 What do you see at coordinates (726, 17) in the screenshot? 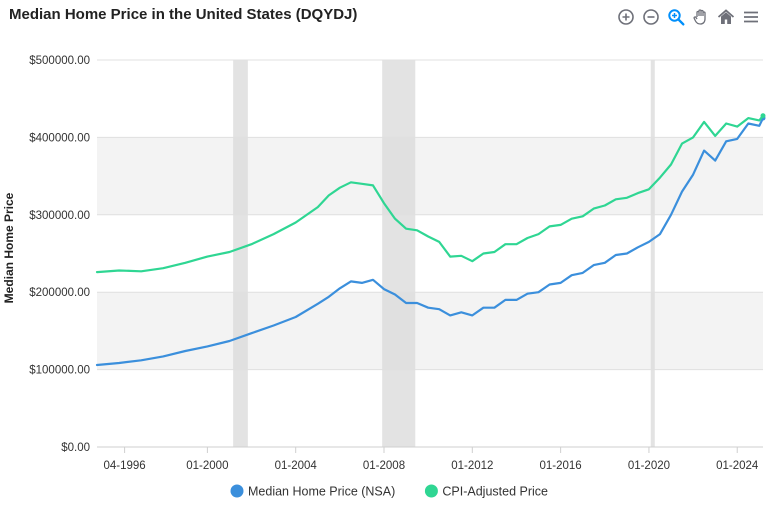
I see `home-reset-icon` at bounding box center [726, 17].